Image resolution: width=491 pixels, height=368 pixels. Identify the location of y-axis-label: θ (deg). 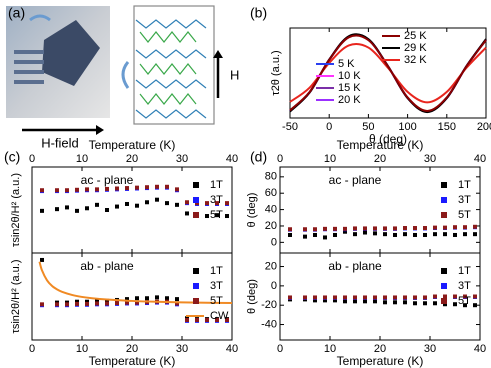
(252, 296).